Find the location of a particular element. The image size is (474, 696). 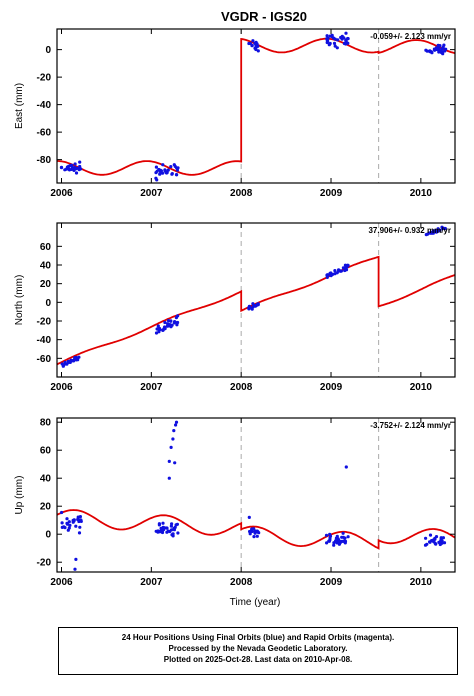

x-tick-label: 2010 is located at coordinates (421, 193).